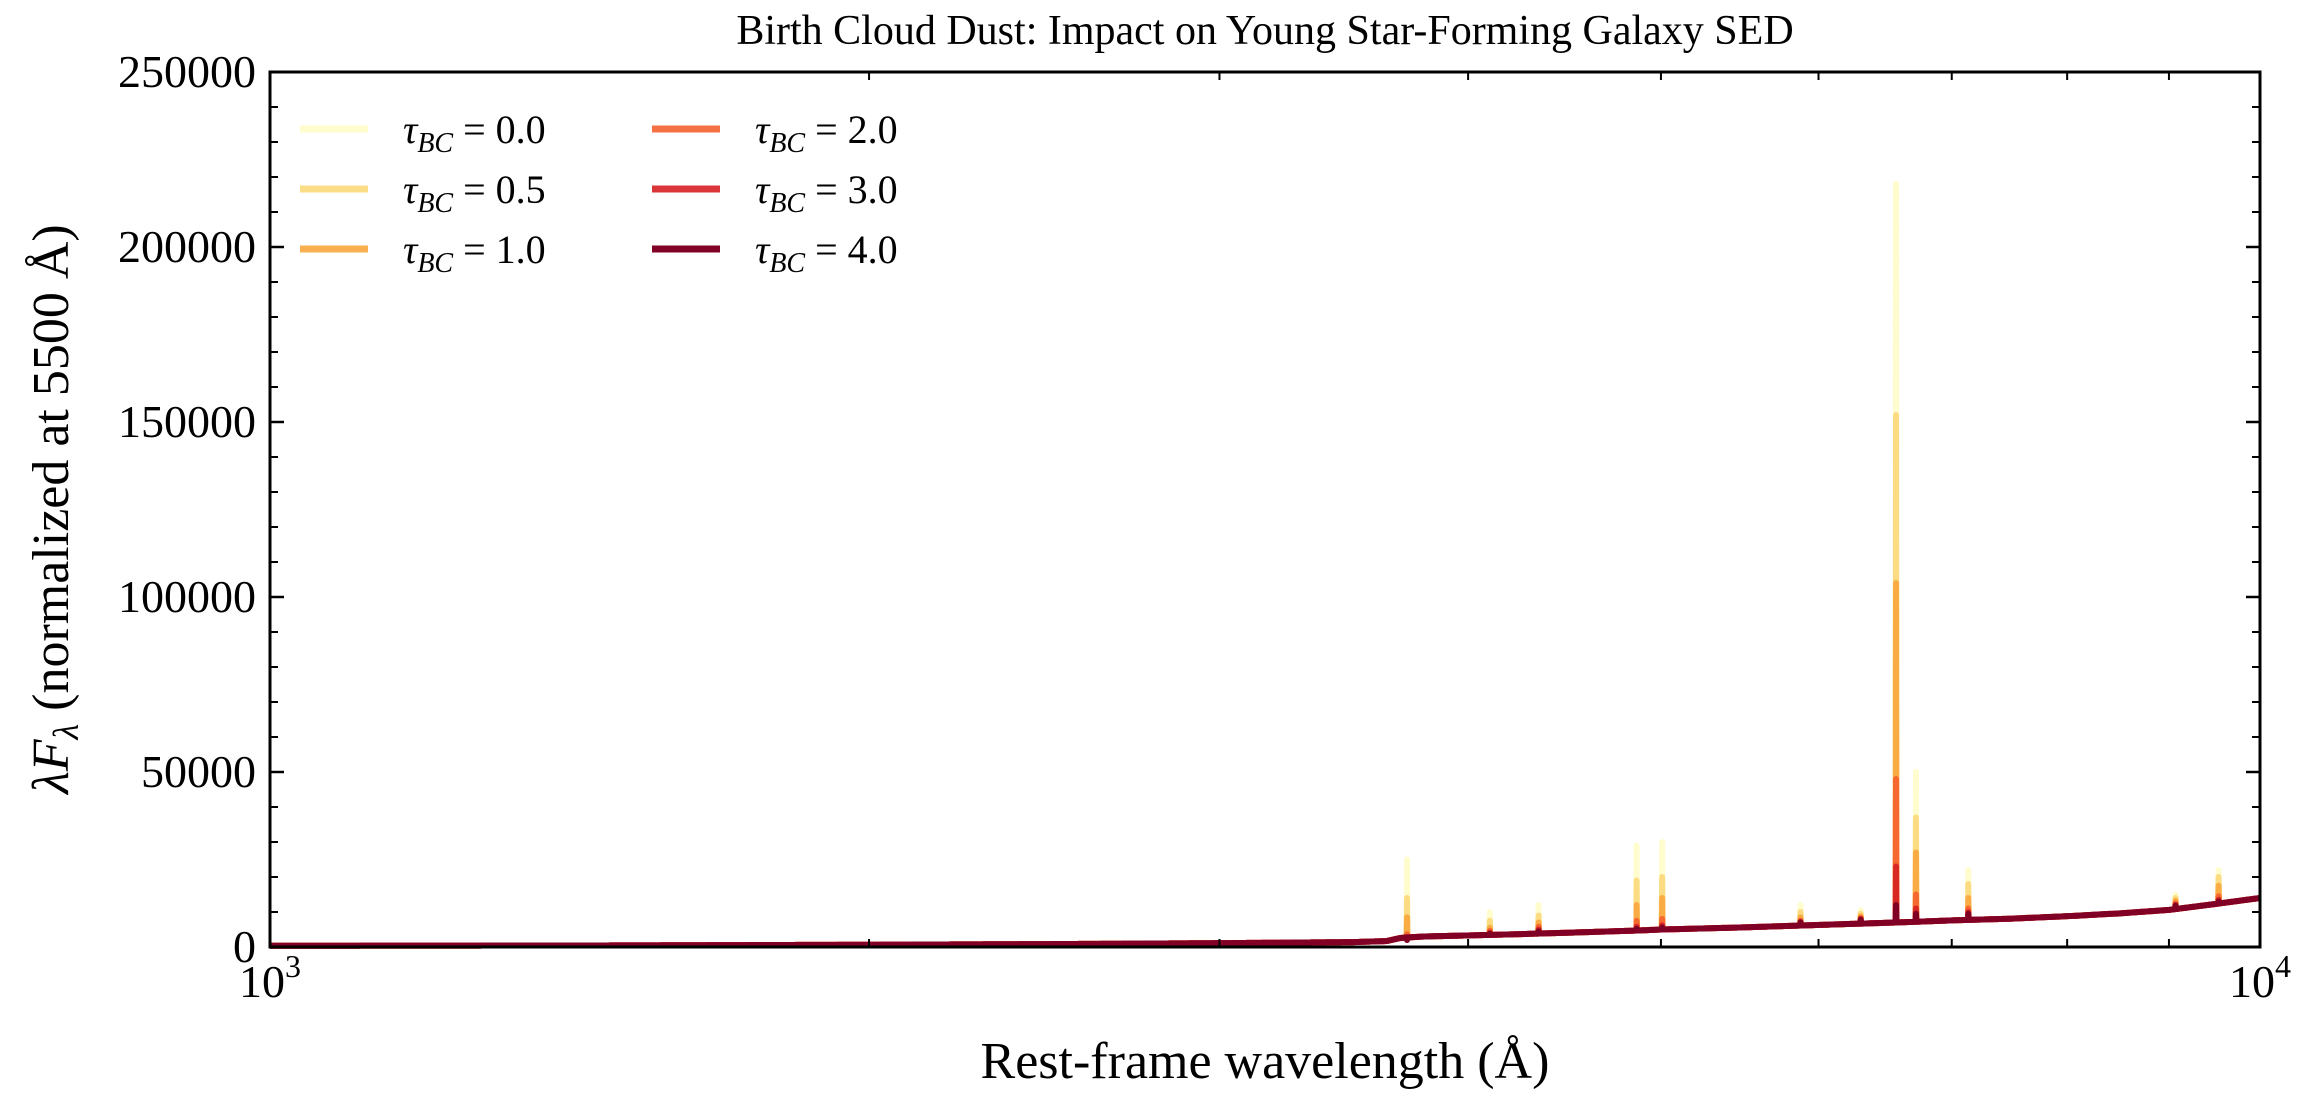  Describe the element at coordinates (474, 253) in the screenshot. I see `legend-label: τBC = 1.0` at that location.